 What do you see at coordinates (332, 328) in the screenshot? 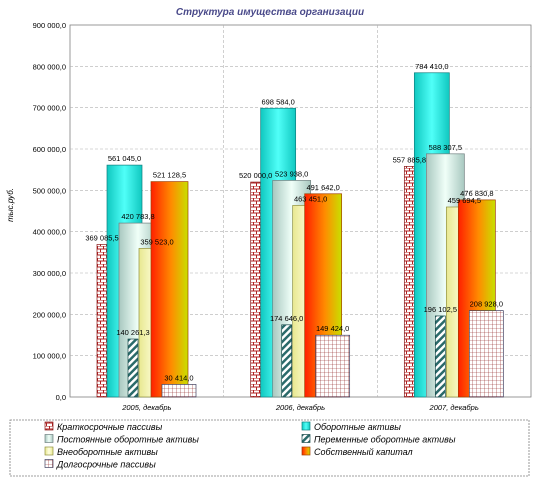
I see `data-label-7-2: 149 424,0` at bounding box center [332, 328].